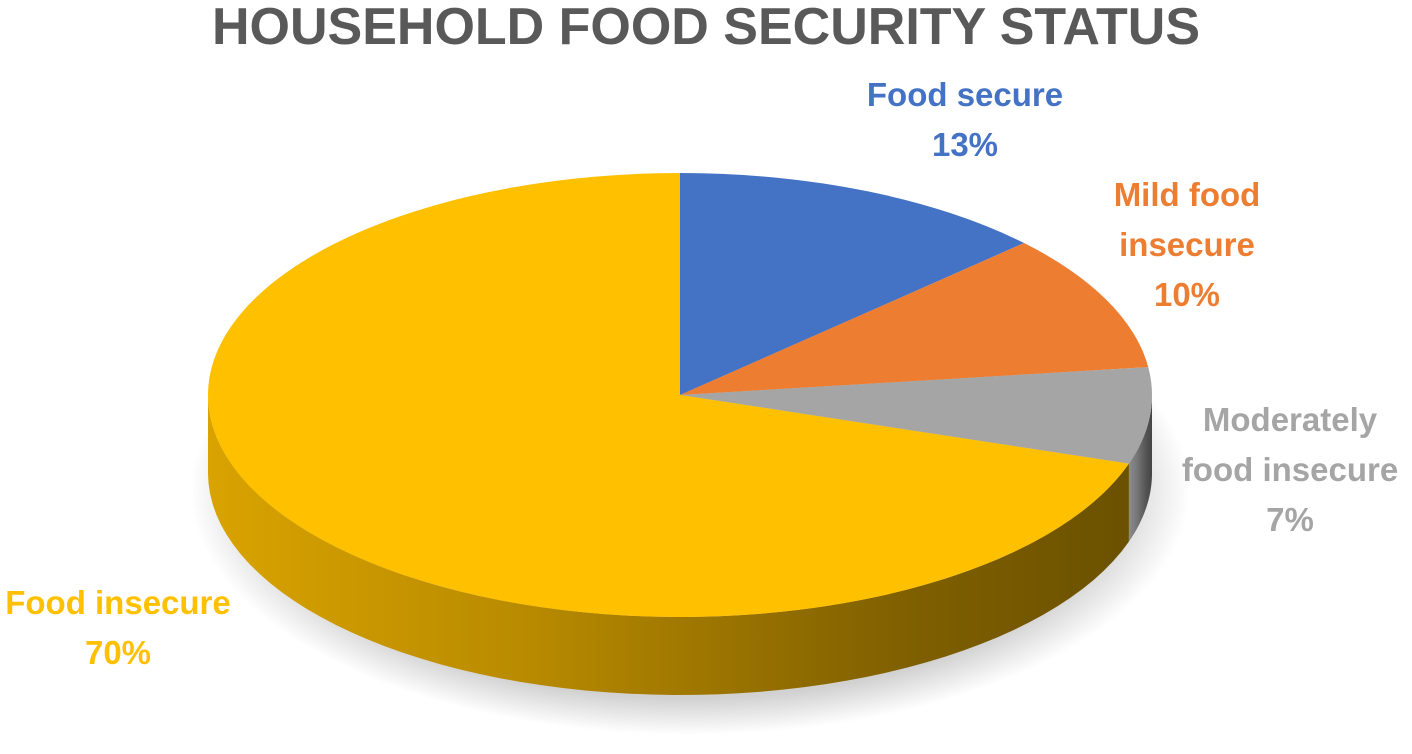 This screenshot has height=754, width=1412. Describe the element at coordinates (118, 602) in the screenshot. I see `category-label: Food insecure` at that location.